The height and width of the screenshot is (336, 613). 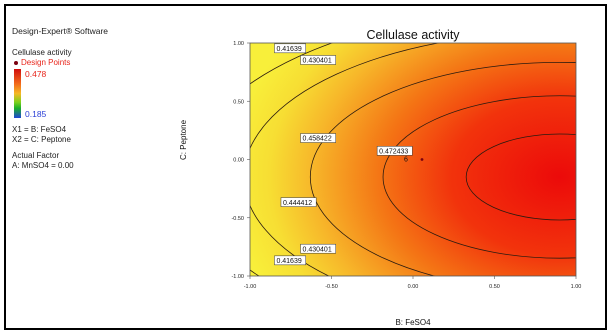 I want to click on y-tick-label: -1.00, so click(x=237, y=277).